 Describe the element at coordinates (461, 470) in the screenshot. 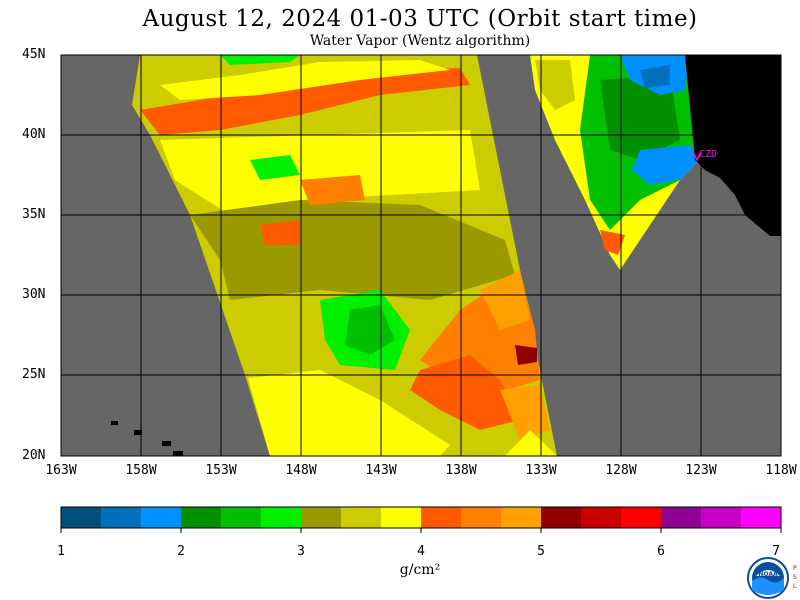

I see `longitude-label: 138W` at that location.